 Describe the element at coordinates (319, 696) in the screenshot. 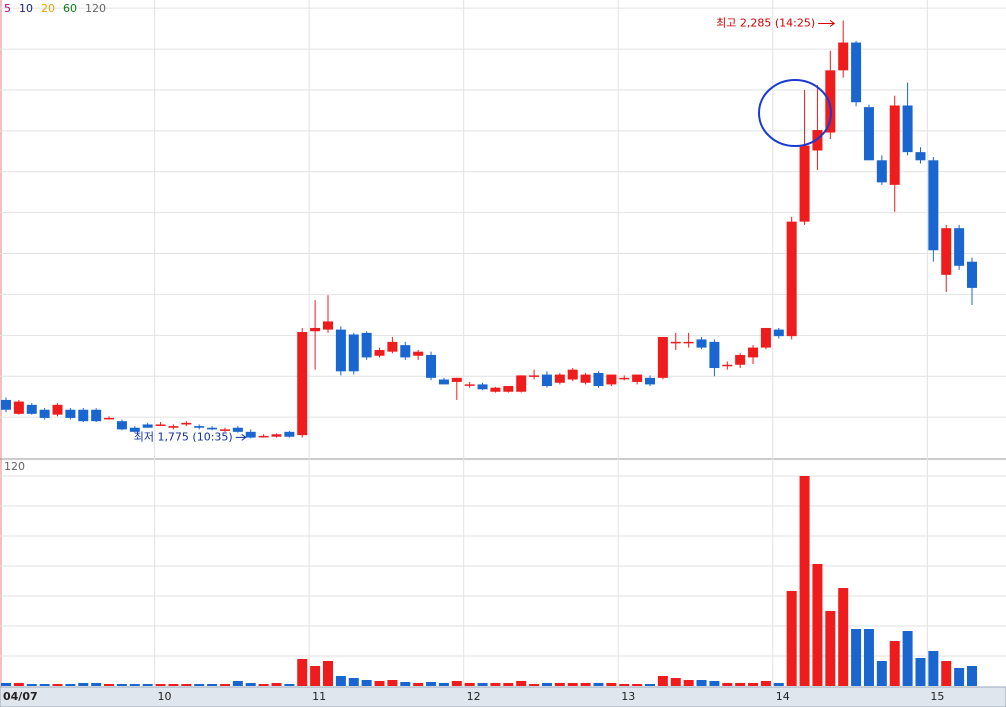

I see `x-tick-label: 11` at that location.